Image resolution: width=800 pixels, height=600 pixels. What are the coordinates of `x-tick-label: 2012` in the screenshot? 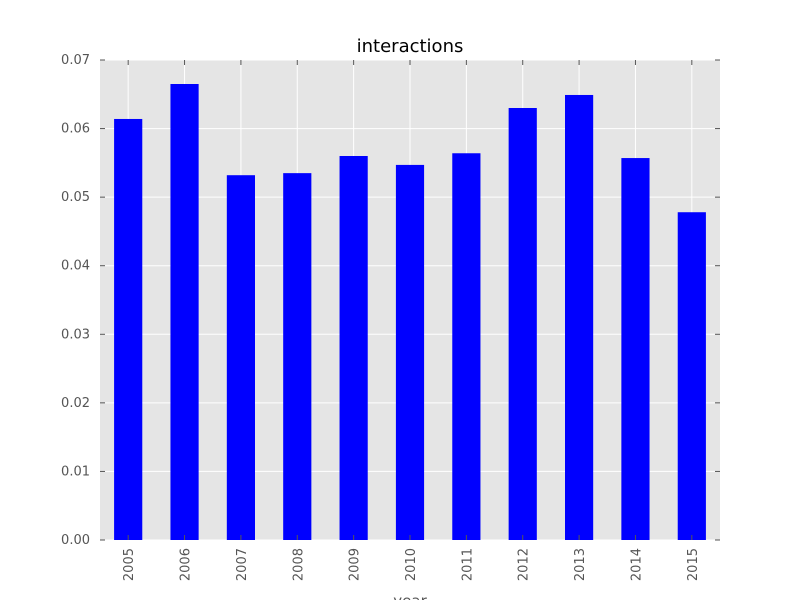 It's located at (524, 564).